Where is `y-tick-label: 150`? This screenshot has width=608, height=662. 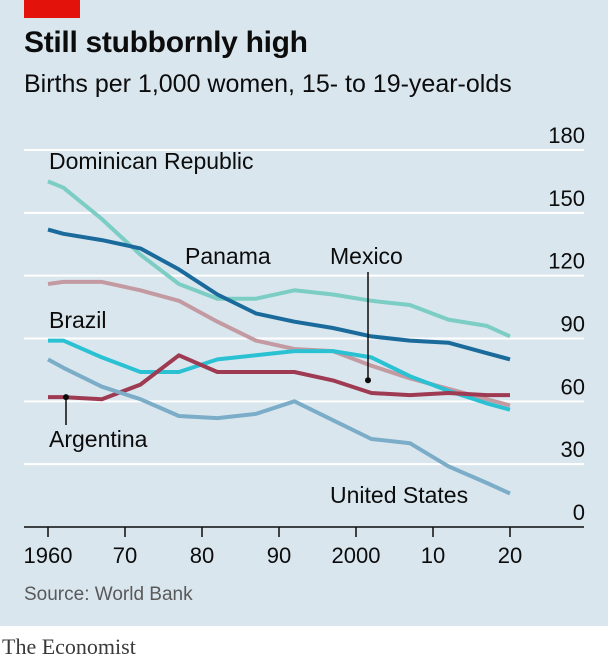 y-tick-label: 150 is located at coordinates (566, 198).